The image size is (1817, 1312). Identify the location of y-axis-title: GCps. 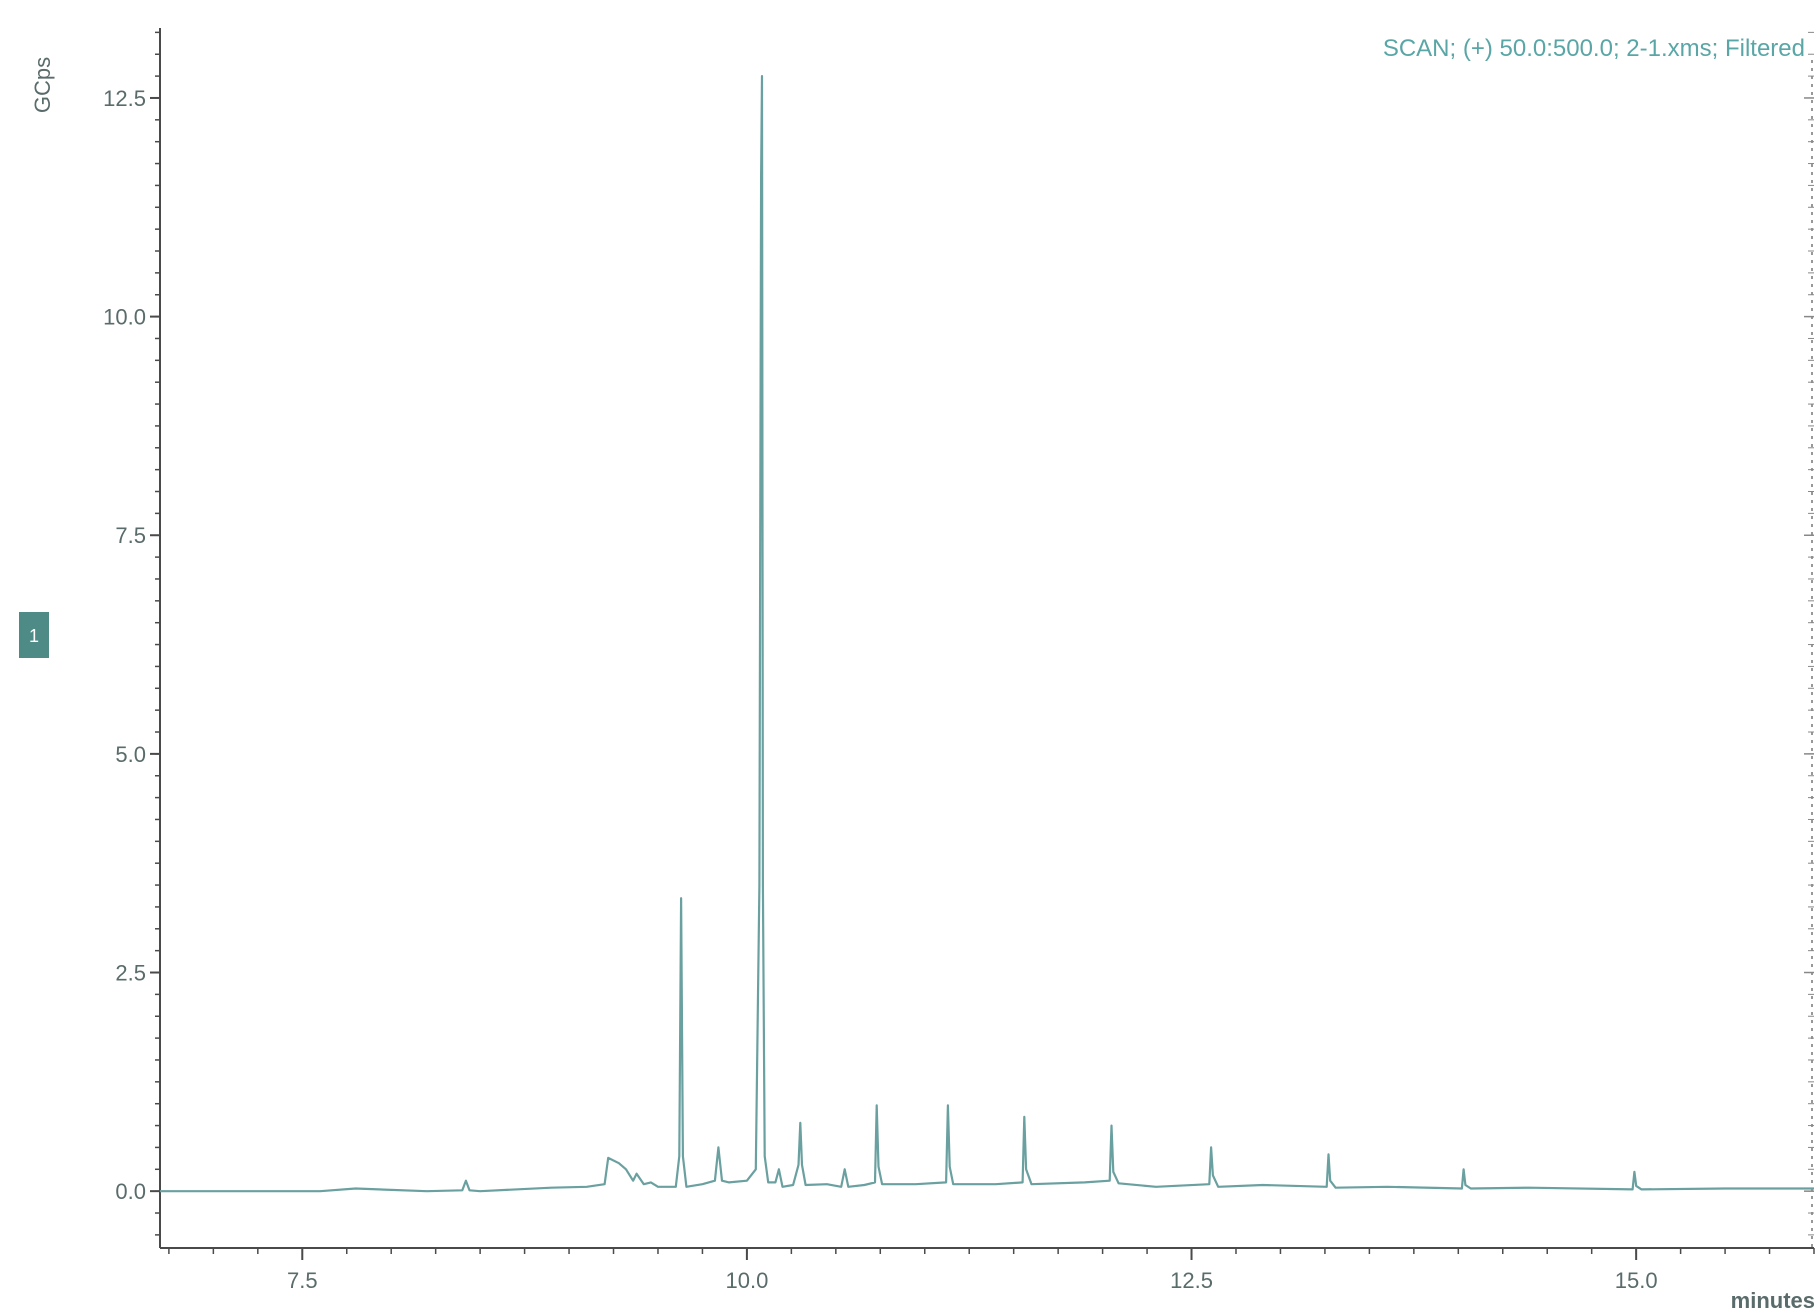
(42, 85).